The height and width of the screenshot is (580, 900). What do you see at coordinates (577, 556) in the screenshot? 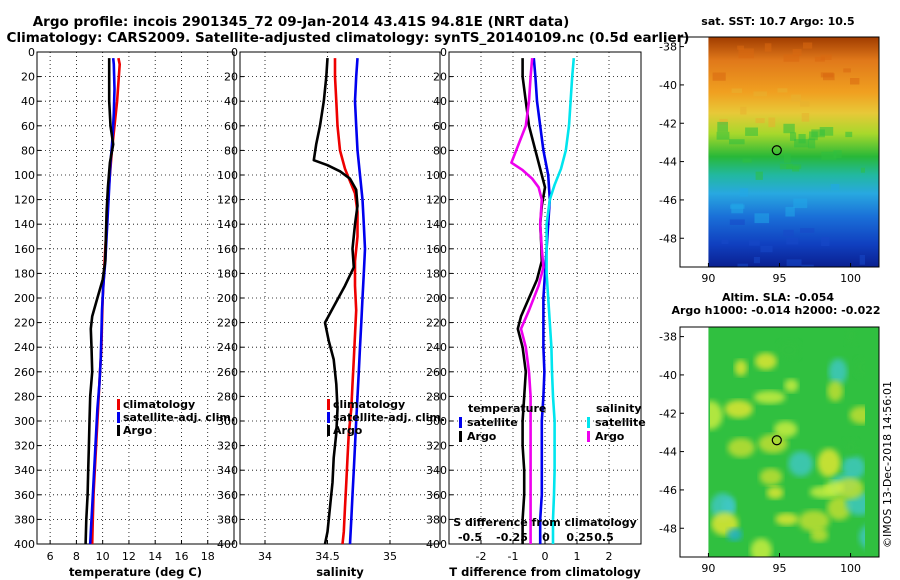
I see `x-tick-label: 1` at bounding box center [577, 556].